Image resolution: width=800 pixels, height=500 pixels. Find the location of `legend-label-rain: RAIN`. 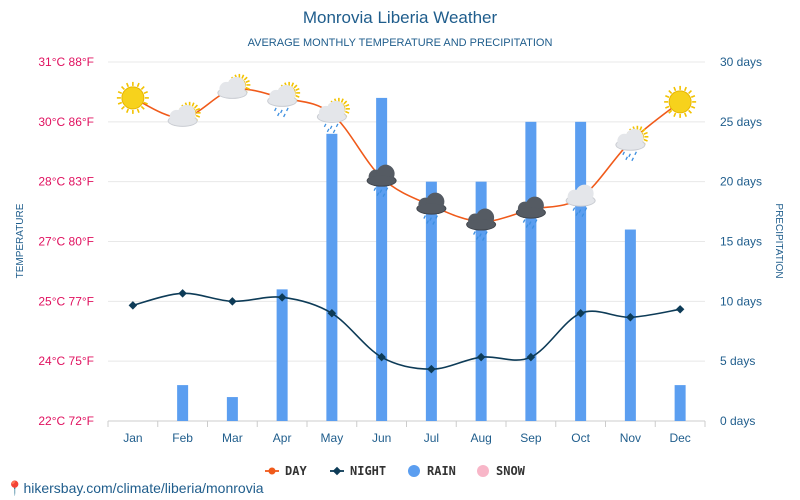

legend-label-rain: RAIN is located at coordinates (441, 471).